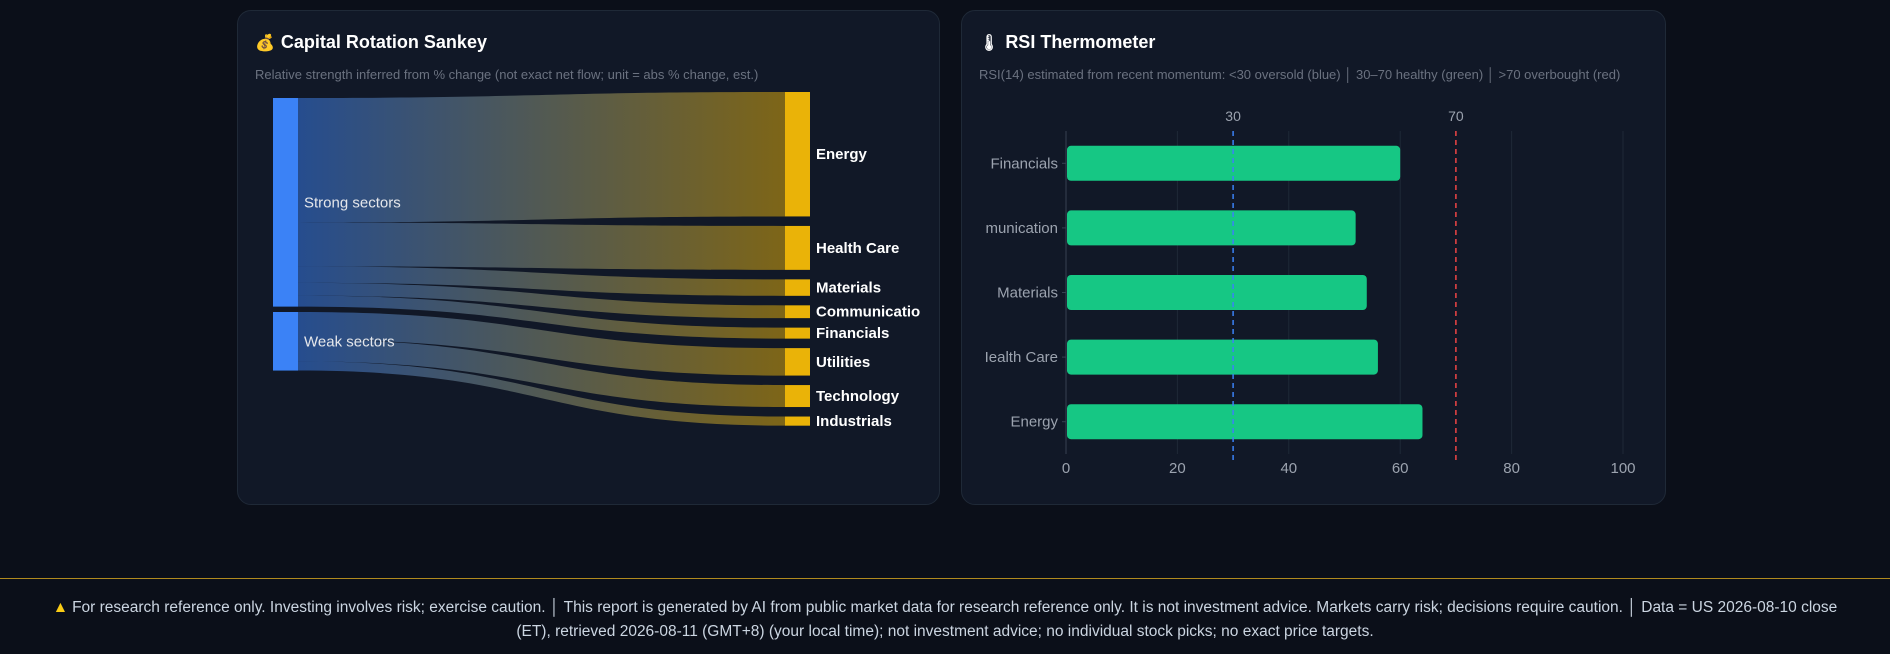  What do you see at coordinates (1021, 357) in the screenshot?
I see `rsi-category-label: Iealth Care` at bounding box center [1021, 357].